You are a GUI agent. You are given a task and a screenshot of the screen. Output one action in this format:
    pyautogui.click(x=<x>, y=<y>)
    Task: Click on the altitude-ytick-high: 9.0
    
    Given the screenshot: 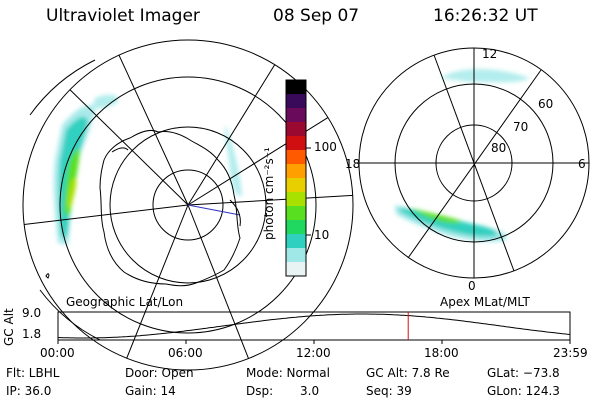 What is the action you would take?
    pyautogui.click(x=32, y=313)
    